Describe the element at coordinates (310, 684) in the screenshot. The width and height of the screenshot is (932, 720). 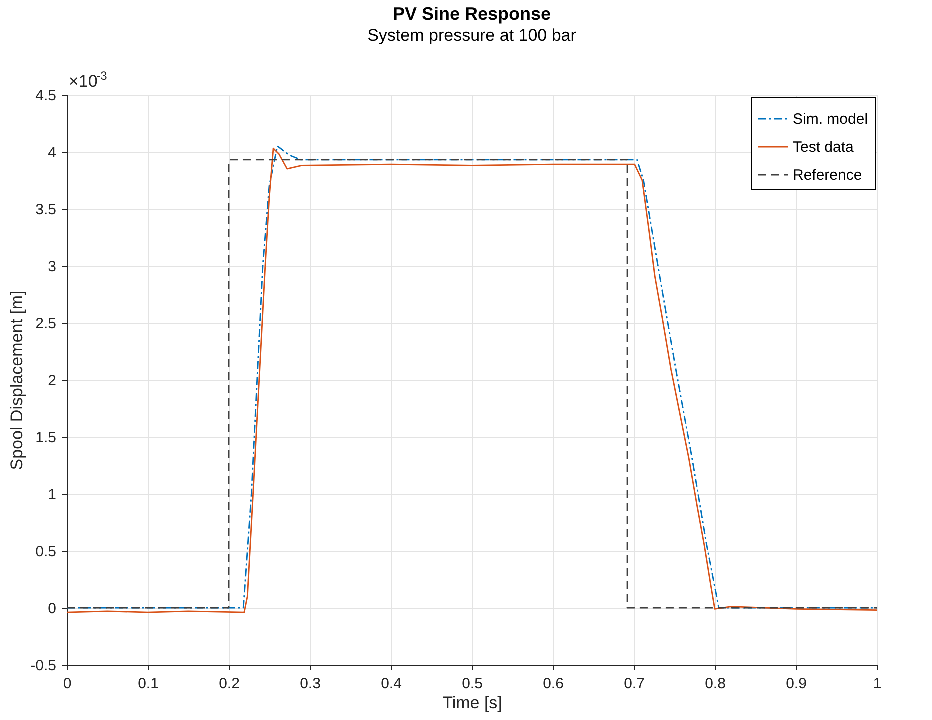
I see `x-tick-label: 0.3` at that location.